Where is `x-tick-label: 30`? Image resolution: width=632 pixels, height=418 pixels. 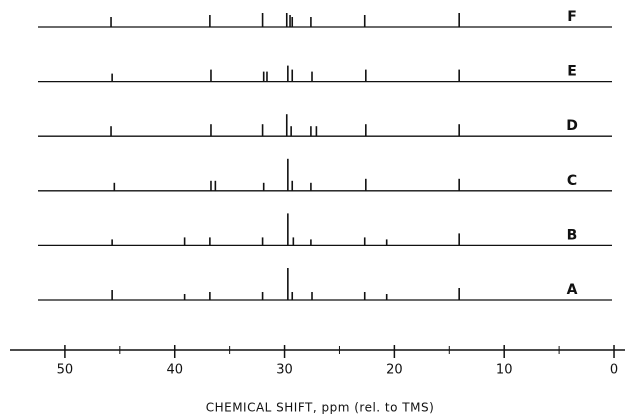 x-tick-label: 30 is located at coordinates (284, 370).